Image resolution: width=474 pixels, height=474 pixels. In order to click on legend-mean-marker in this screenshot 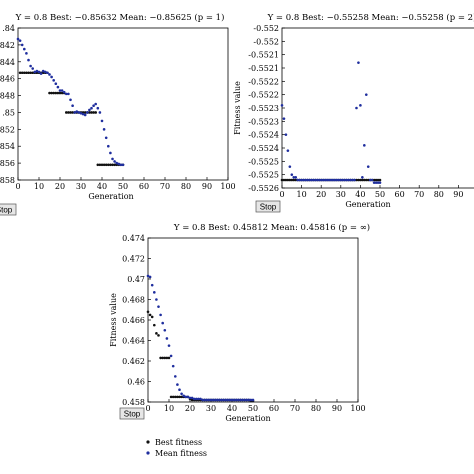, I will do `click(147, 452)`.